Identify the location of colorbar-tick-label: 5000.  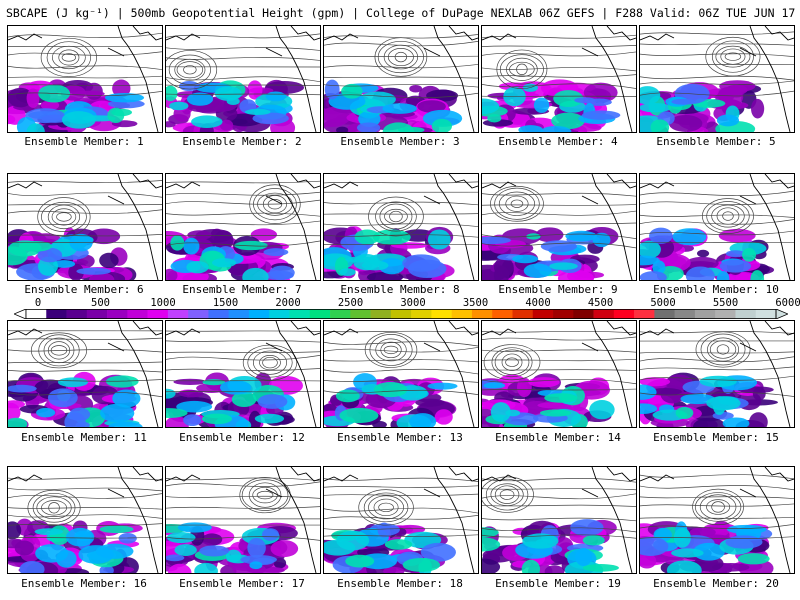
(663, 303).